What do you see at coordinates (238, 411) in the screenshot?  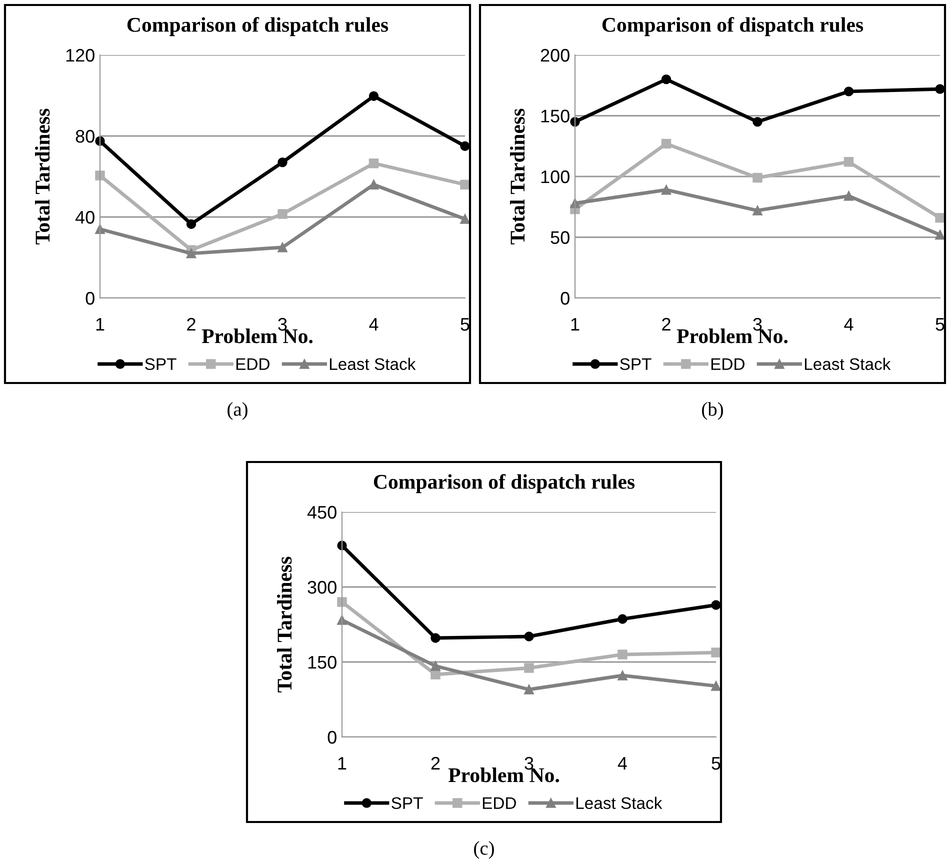 I see `text: (a)` at bounding box center [238, 411].